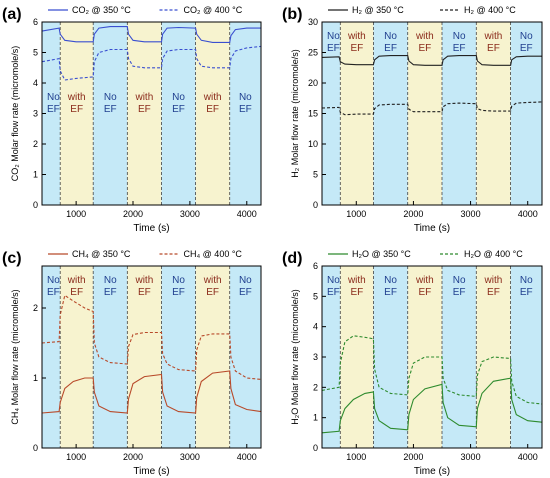 The image size is (550, 478). I want to click on x-tick-label: 4000, so click(528, 214).